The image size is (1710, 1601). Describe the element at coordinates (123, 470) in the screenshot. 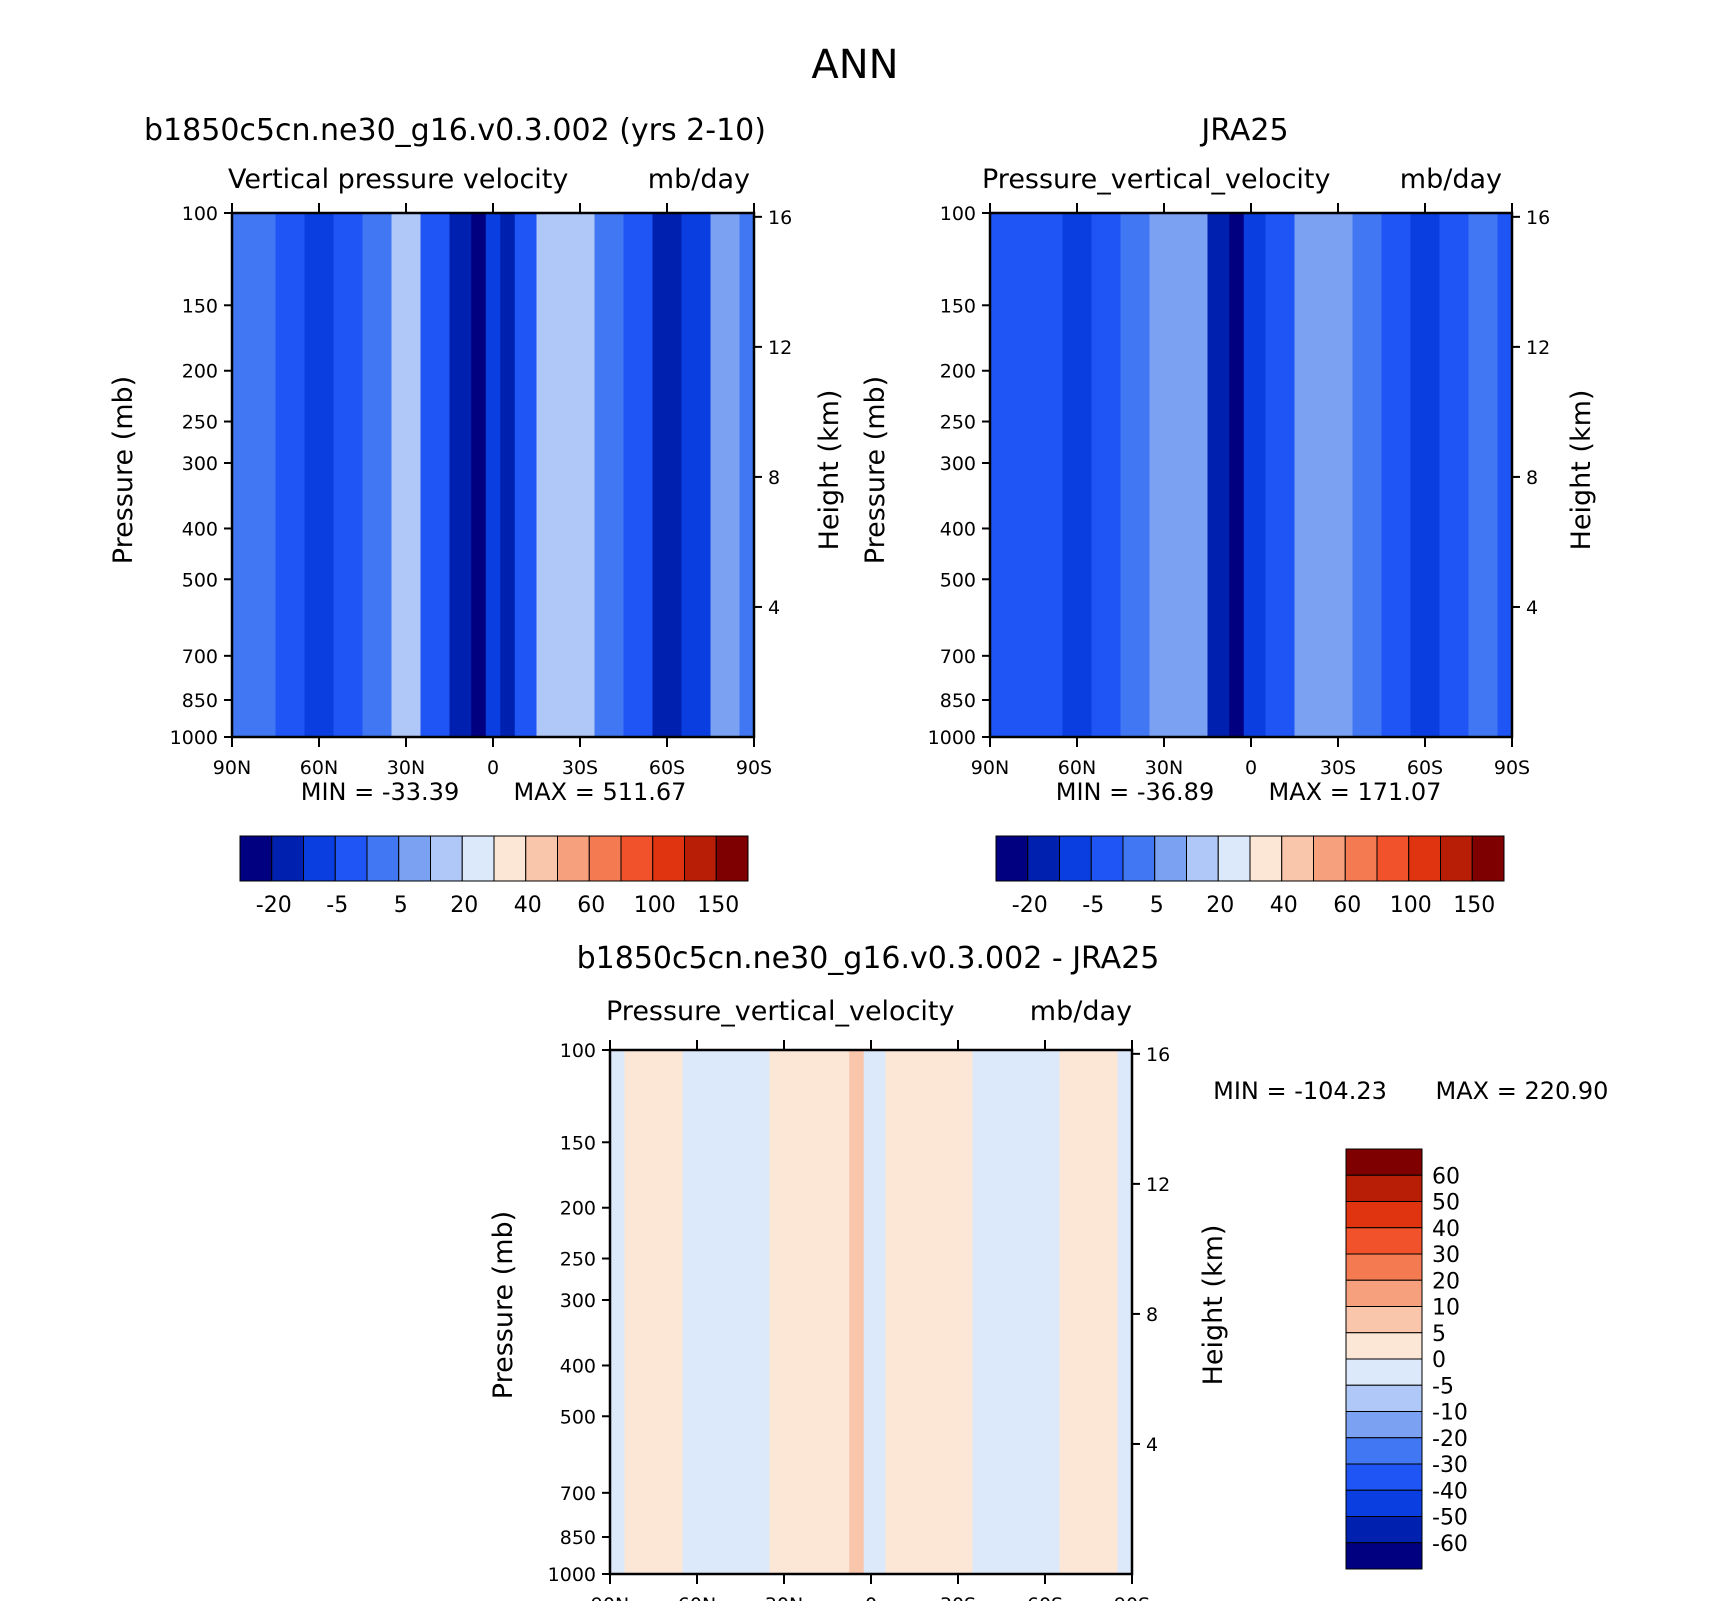

I see `panel-model-ylabel: Pressure (mb)` at that location.